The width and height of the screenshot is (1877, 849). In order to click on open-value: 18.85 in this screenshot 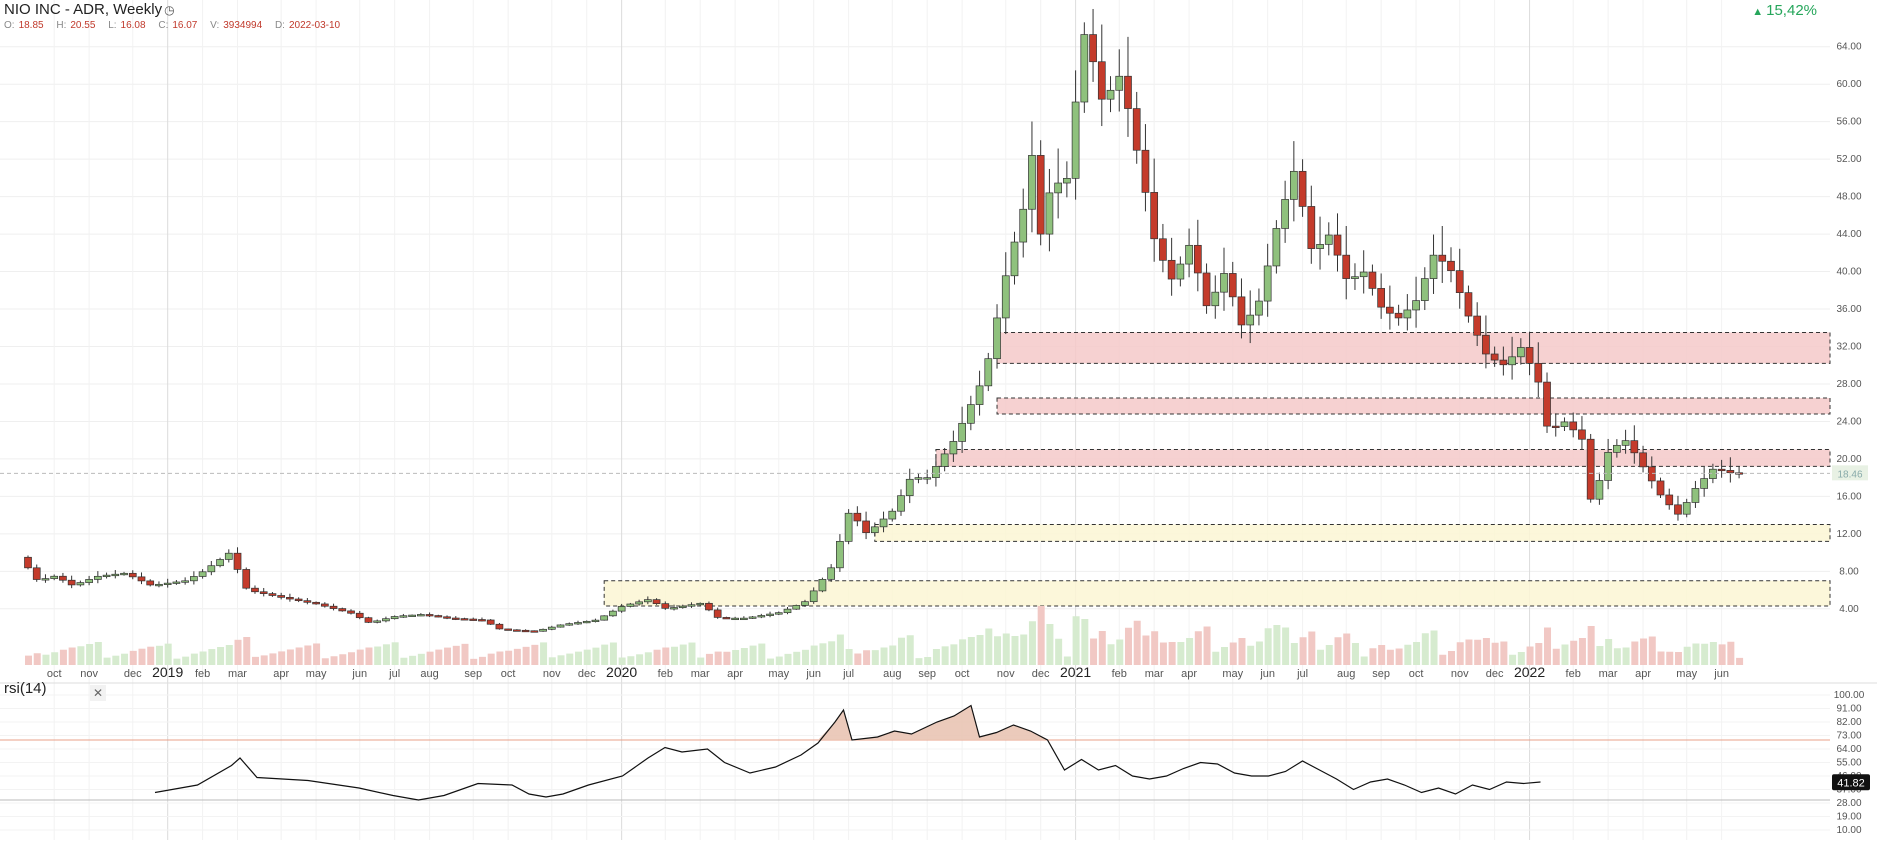, I will do `click(31, 25)`.